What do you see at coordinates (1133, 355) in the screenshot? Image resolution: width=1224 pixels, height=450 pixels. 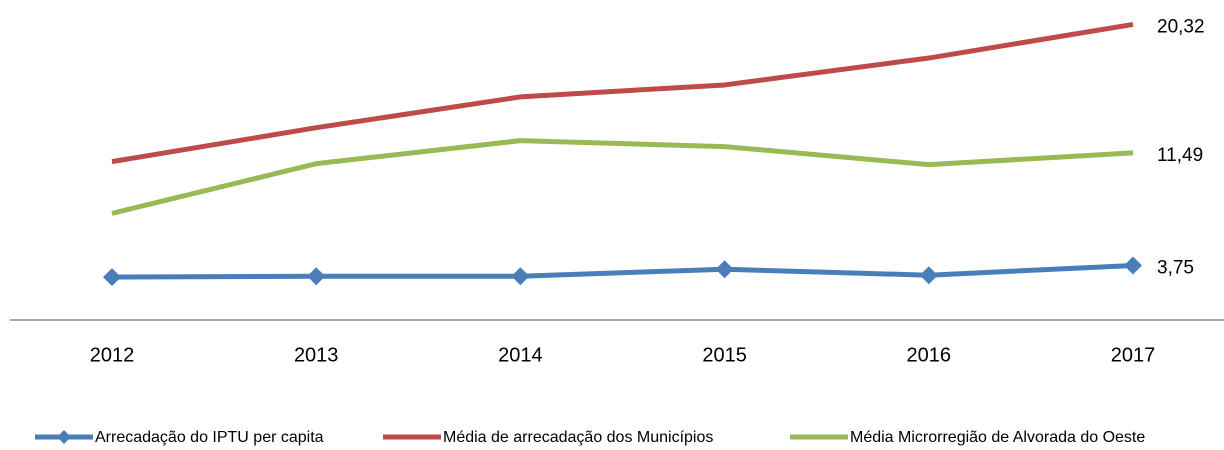 I see `x-tick-label: 2017` at bounding box center [1133, 355].